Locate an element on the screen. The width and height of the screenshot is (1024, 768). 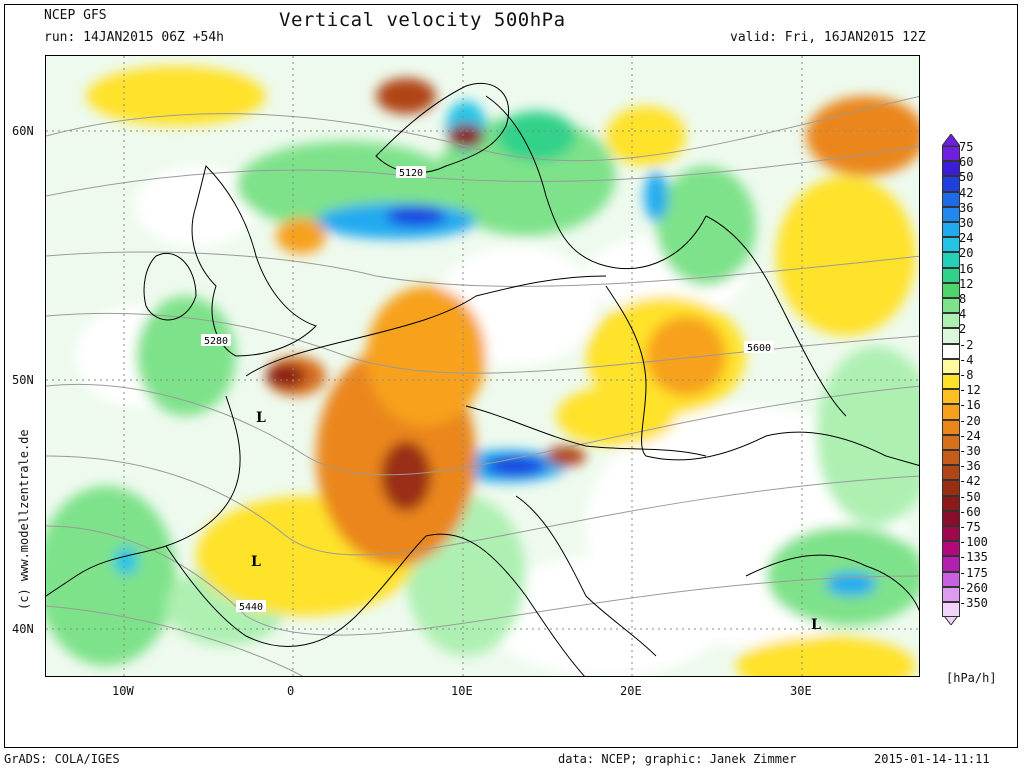
legend-label: 42 is located at coordinates (966, 192).